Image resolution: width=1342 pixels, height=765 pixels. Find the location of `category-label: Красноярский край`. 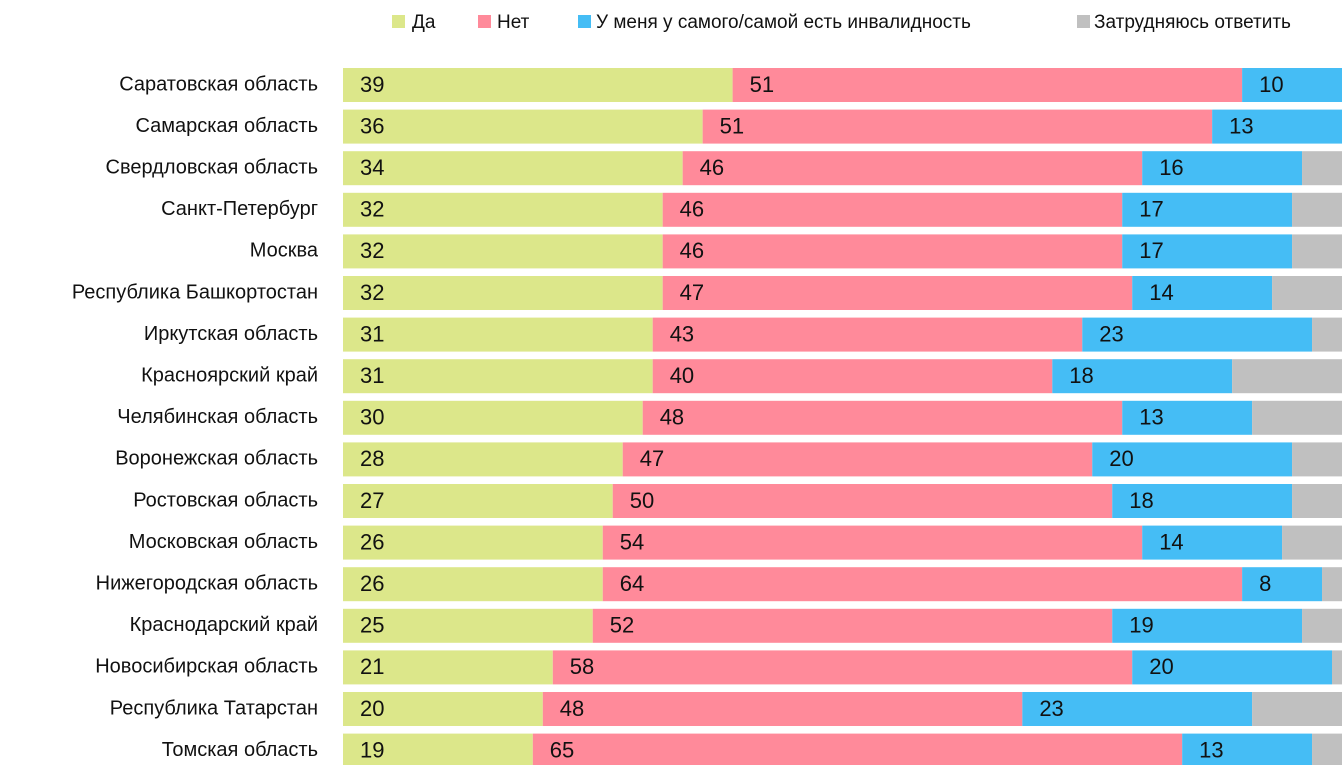

category-label: Красноярский край is located at coordinates (229, 375).